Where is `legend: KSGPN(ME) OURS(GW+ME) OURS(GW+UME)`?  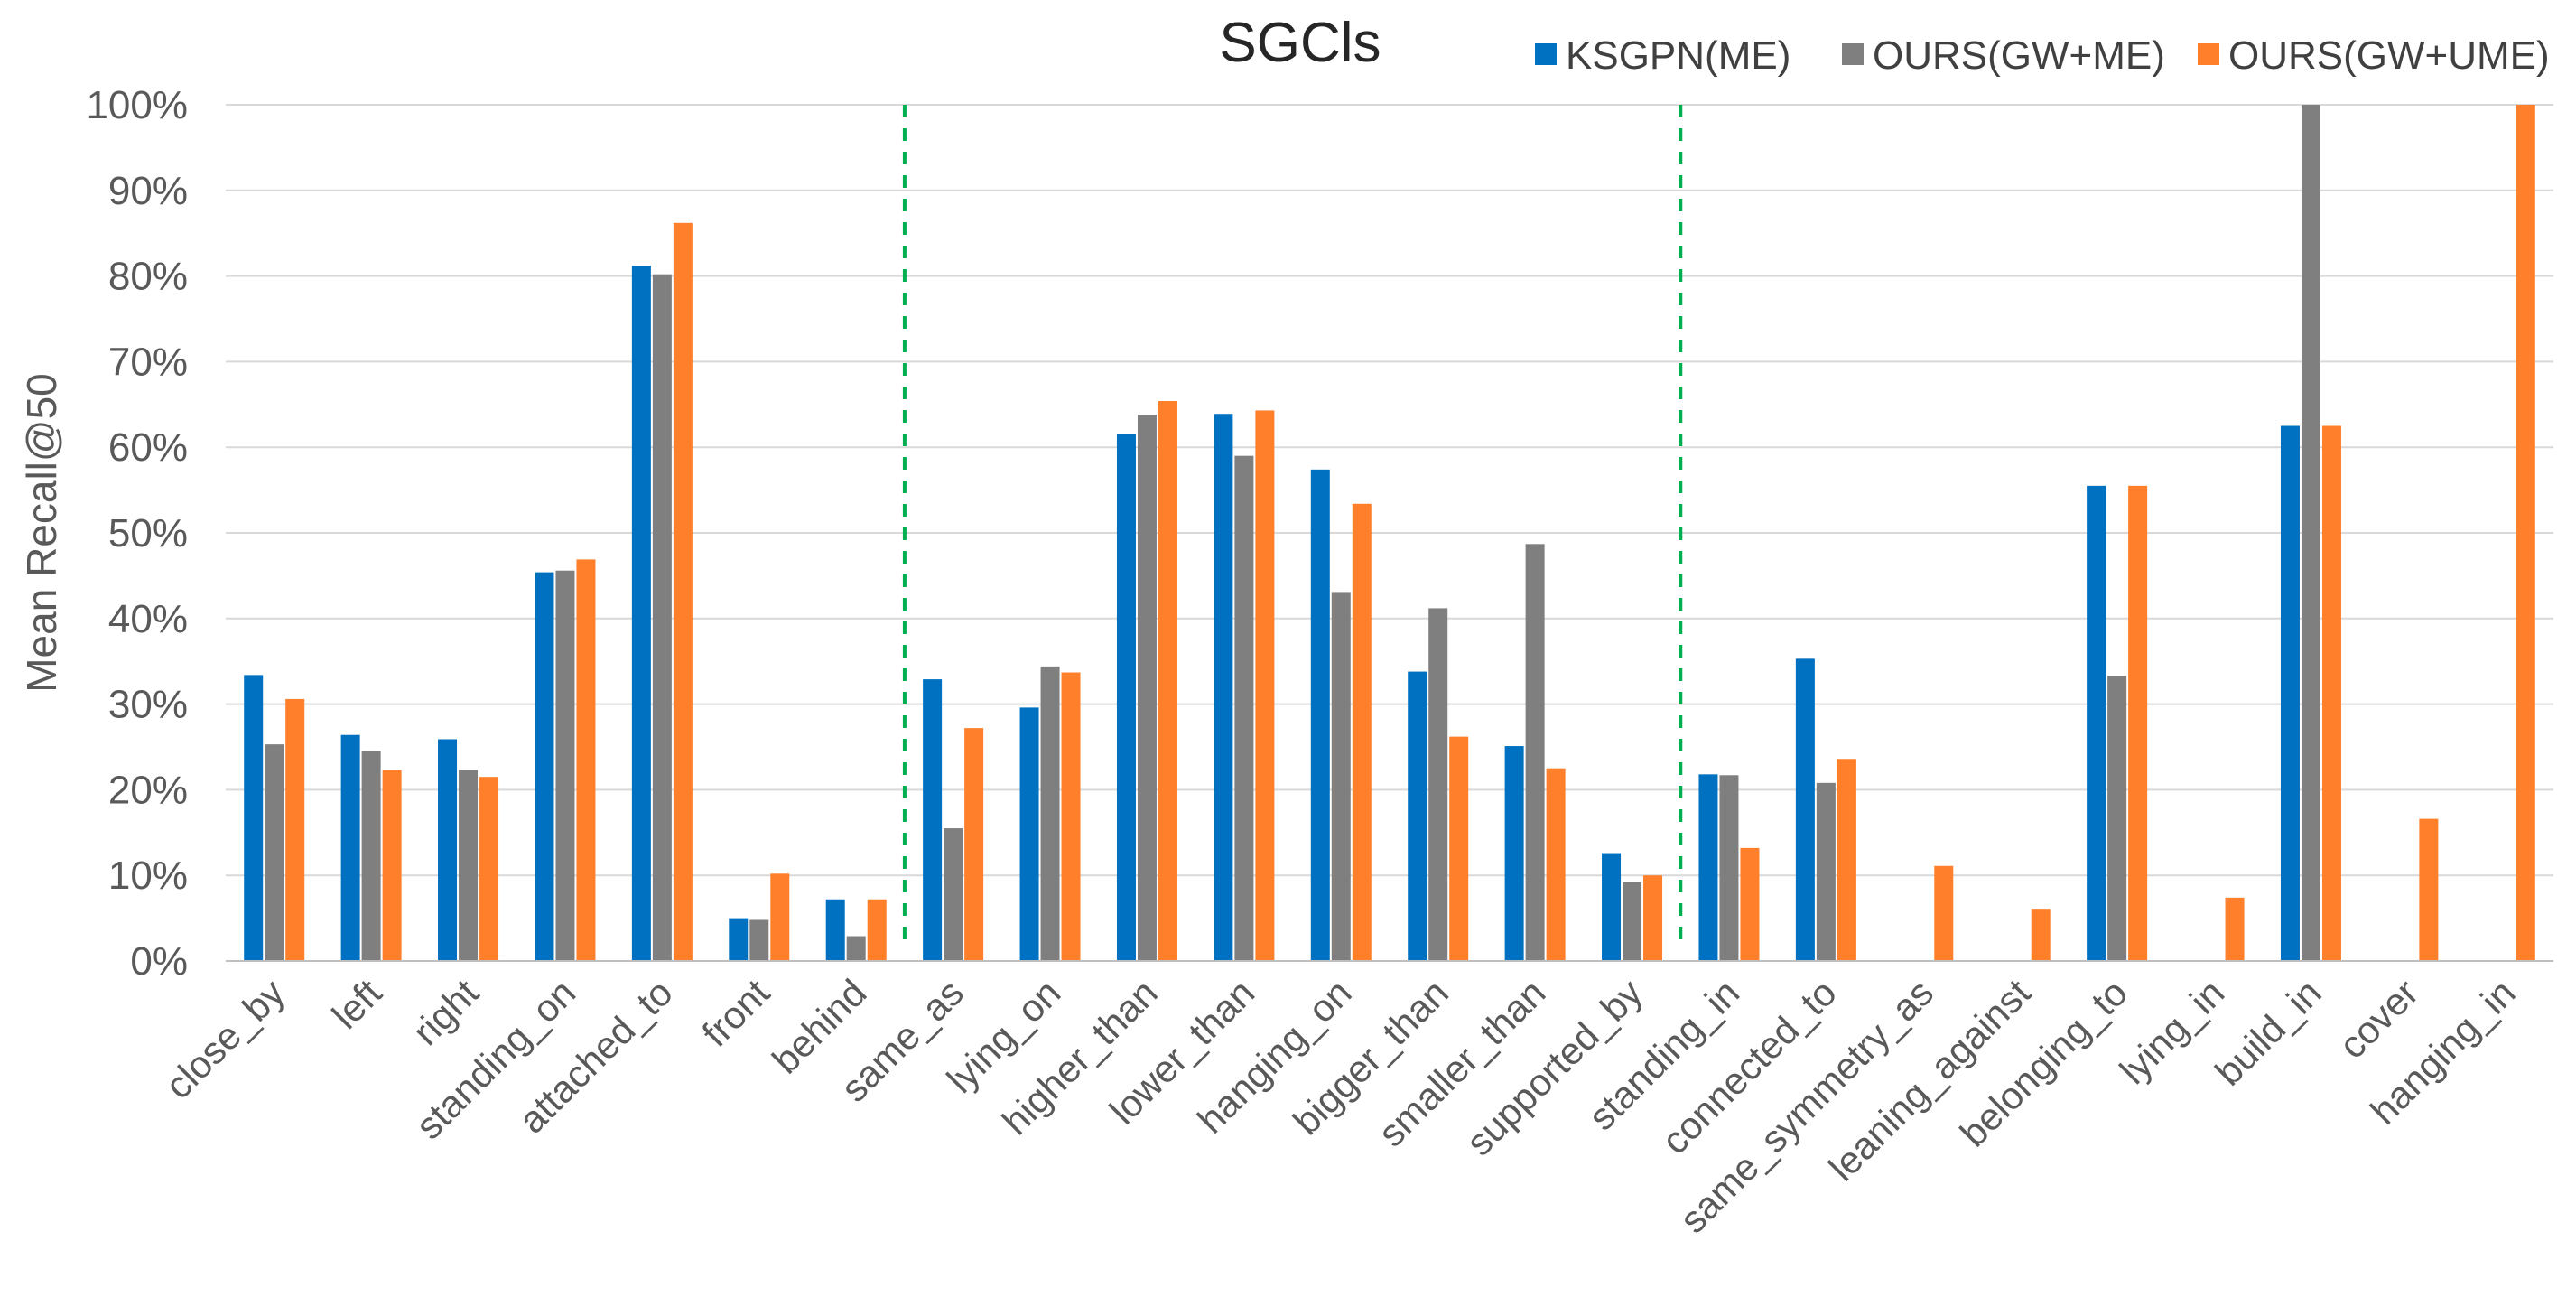
legend: KSGPN(ME) OURS(GW+ME) OURS(GW+UME) is located at coordinates (2042, 55).